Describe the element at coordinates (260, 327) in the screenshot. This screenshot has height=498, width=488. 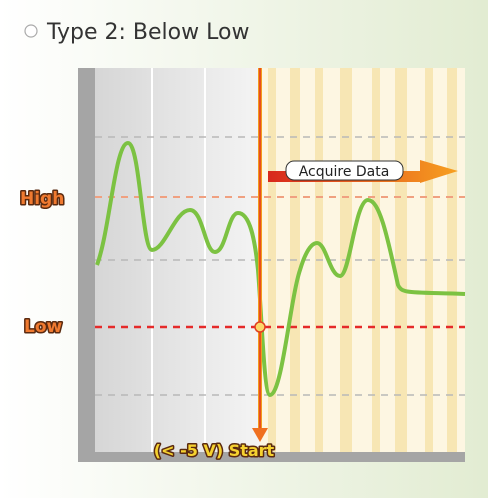
I see `trigger-point` at that location.